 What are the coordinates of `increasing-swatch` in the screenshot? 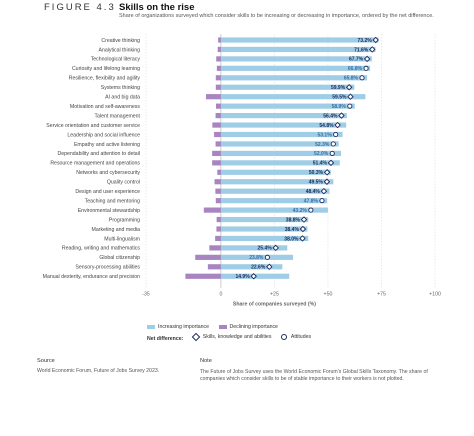 It's located at (151, 327).